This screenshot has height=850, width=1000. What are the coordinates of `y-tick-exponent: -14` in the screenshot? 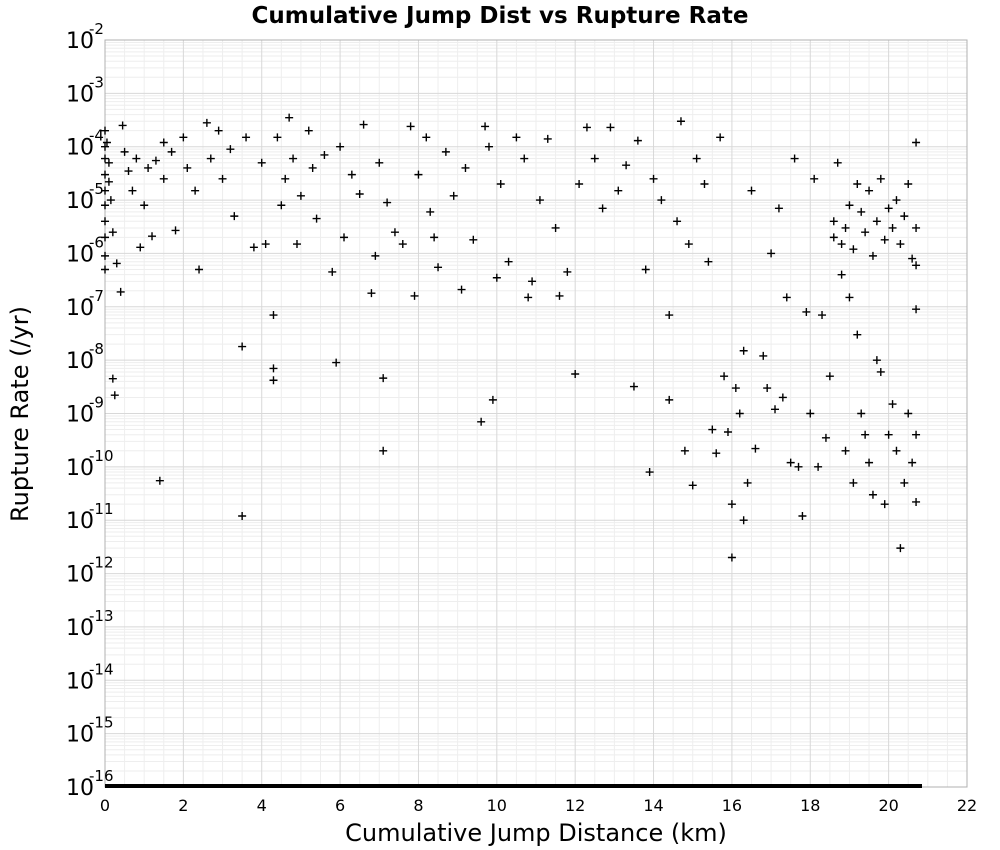 It's located at (101, 669).